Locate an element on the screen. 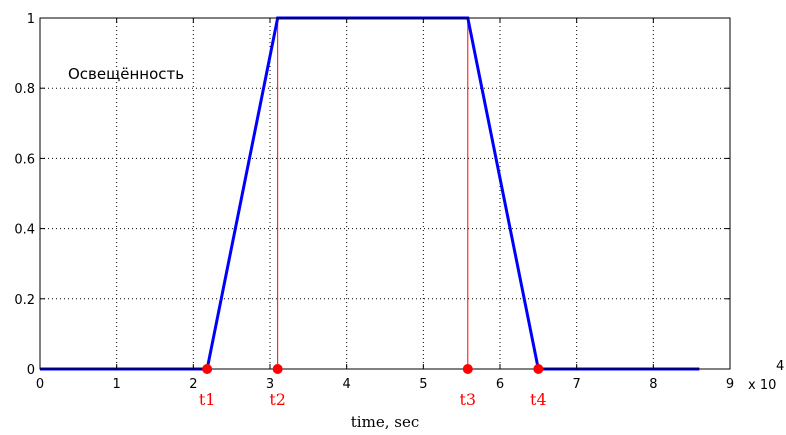 This screenshot has height=435, width=786. plot-annotation: Освещённость is located at coordinates (126, 74).